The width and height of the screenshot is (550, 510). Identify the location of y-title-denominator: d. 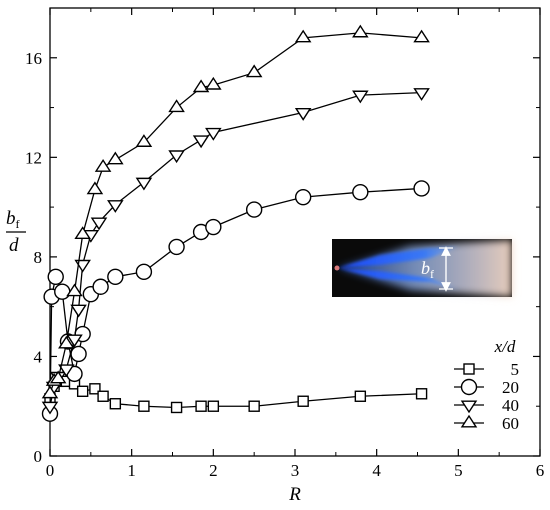
(14, 245).